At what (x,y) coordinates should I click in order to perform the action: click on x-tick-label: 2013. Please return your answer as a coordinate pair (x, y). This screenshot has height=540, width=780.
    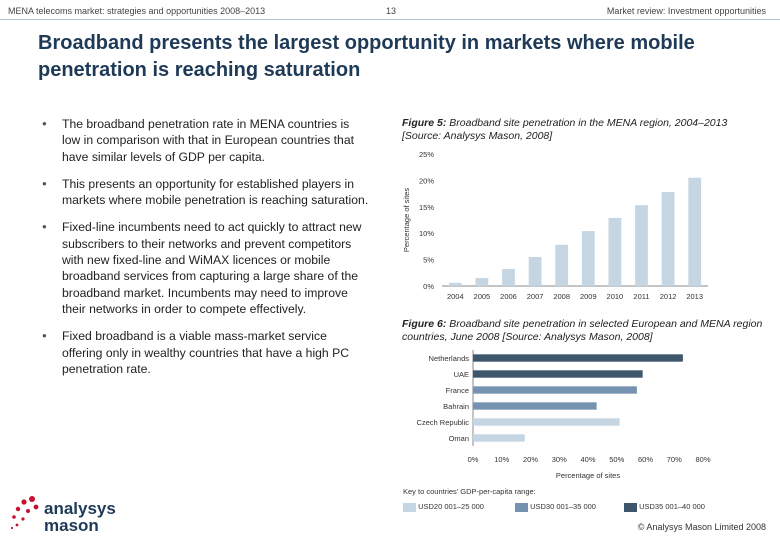
    Looking at the image, I should click on (694, 296).